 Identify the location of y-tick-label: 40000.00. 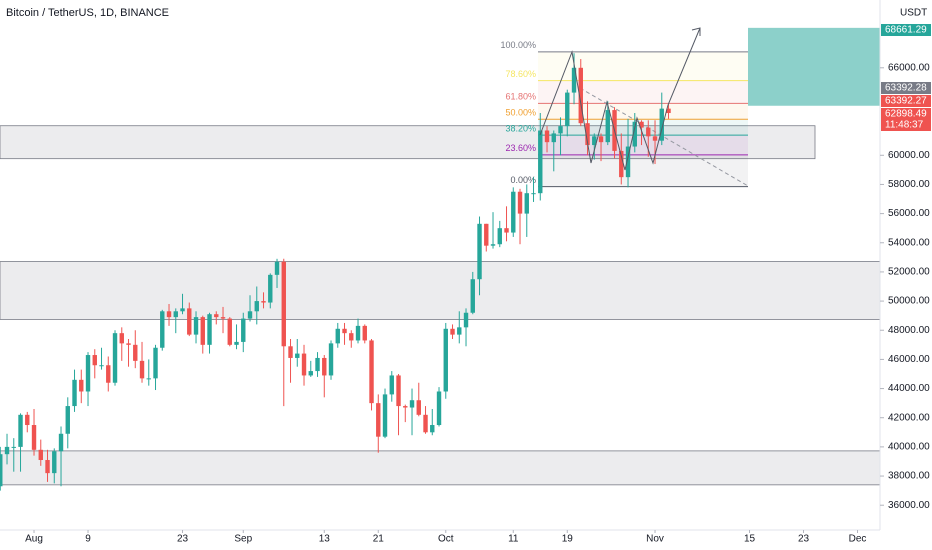
(909, 447).